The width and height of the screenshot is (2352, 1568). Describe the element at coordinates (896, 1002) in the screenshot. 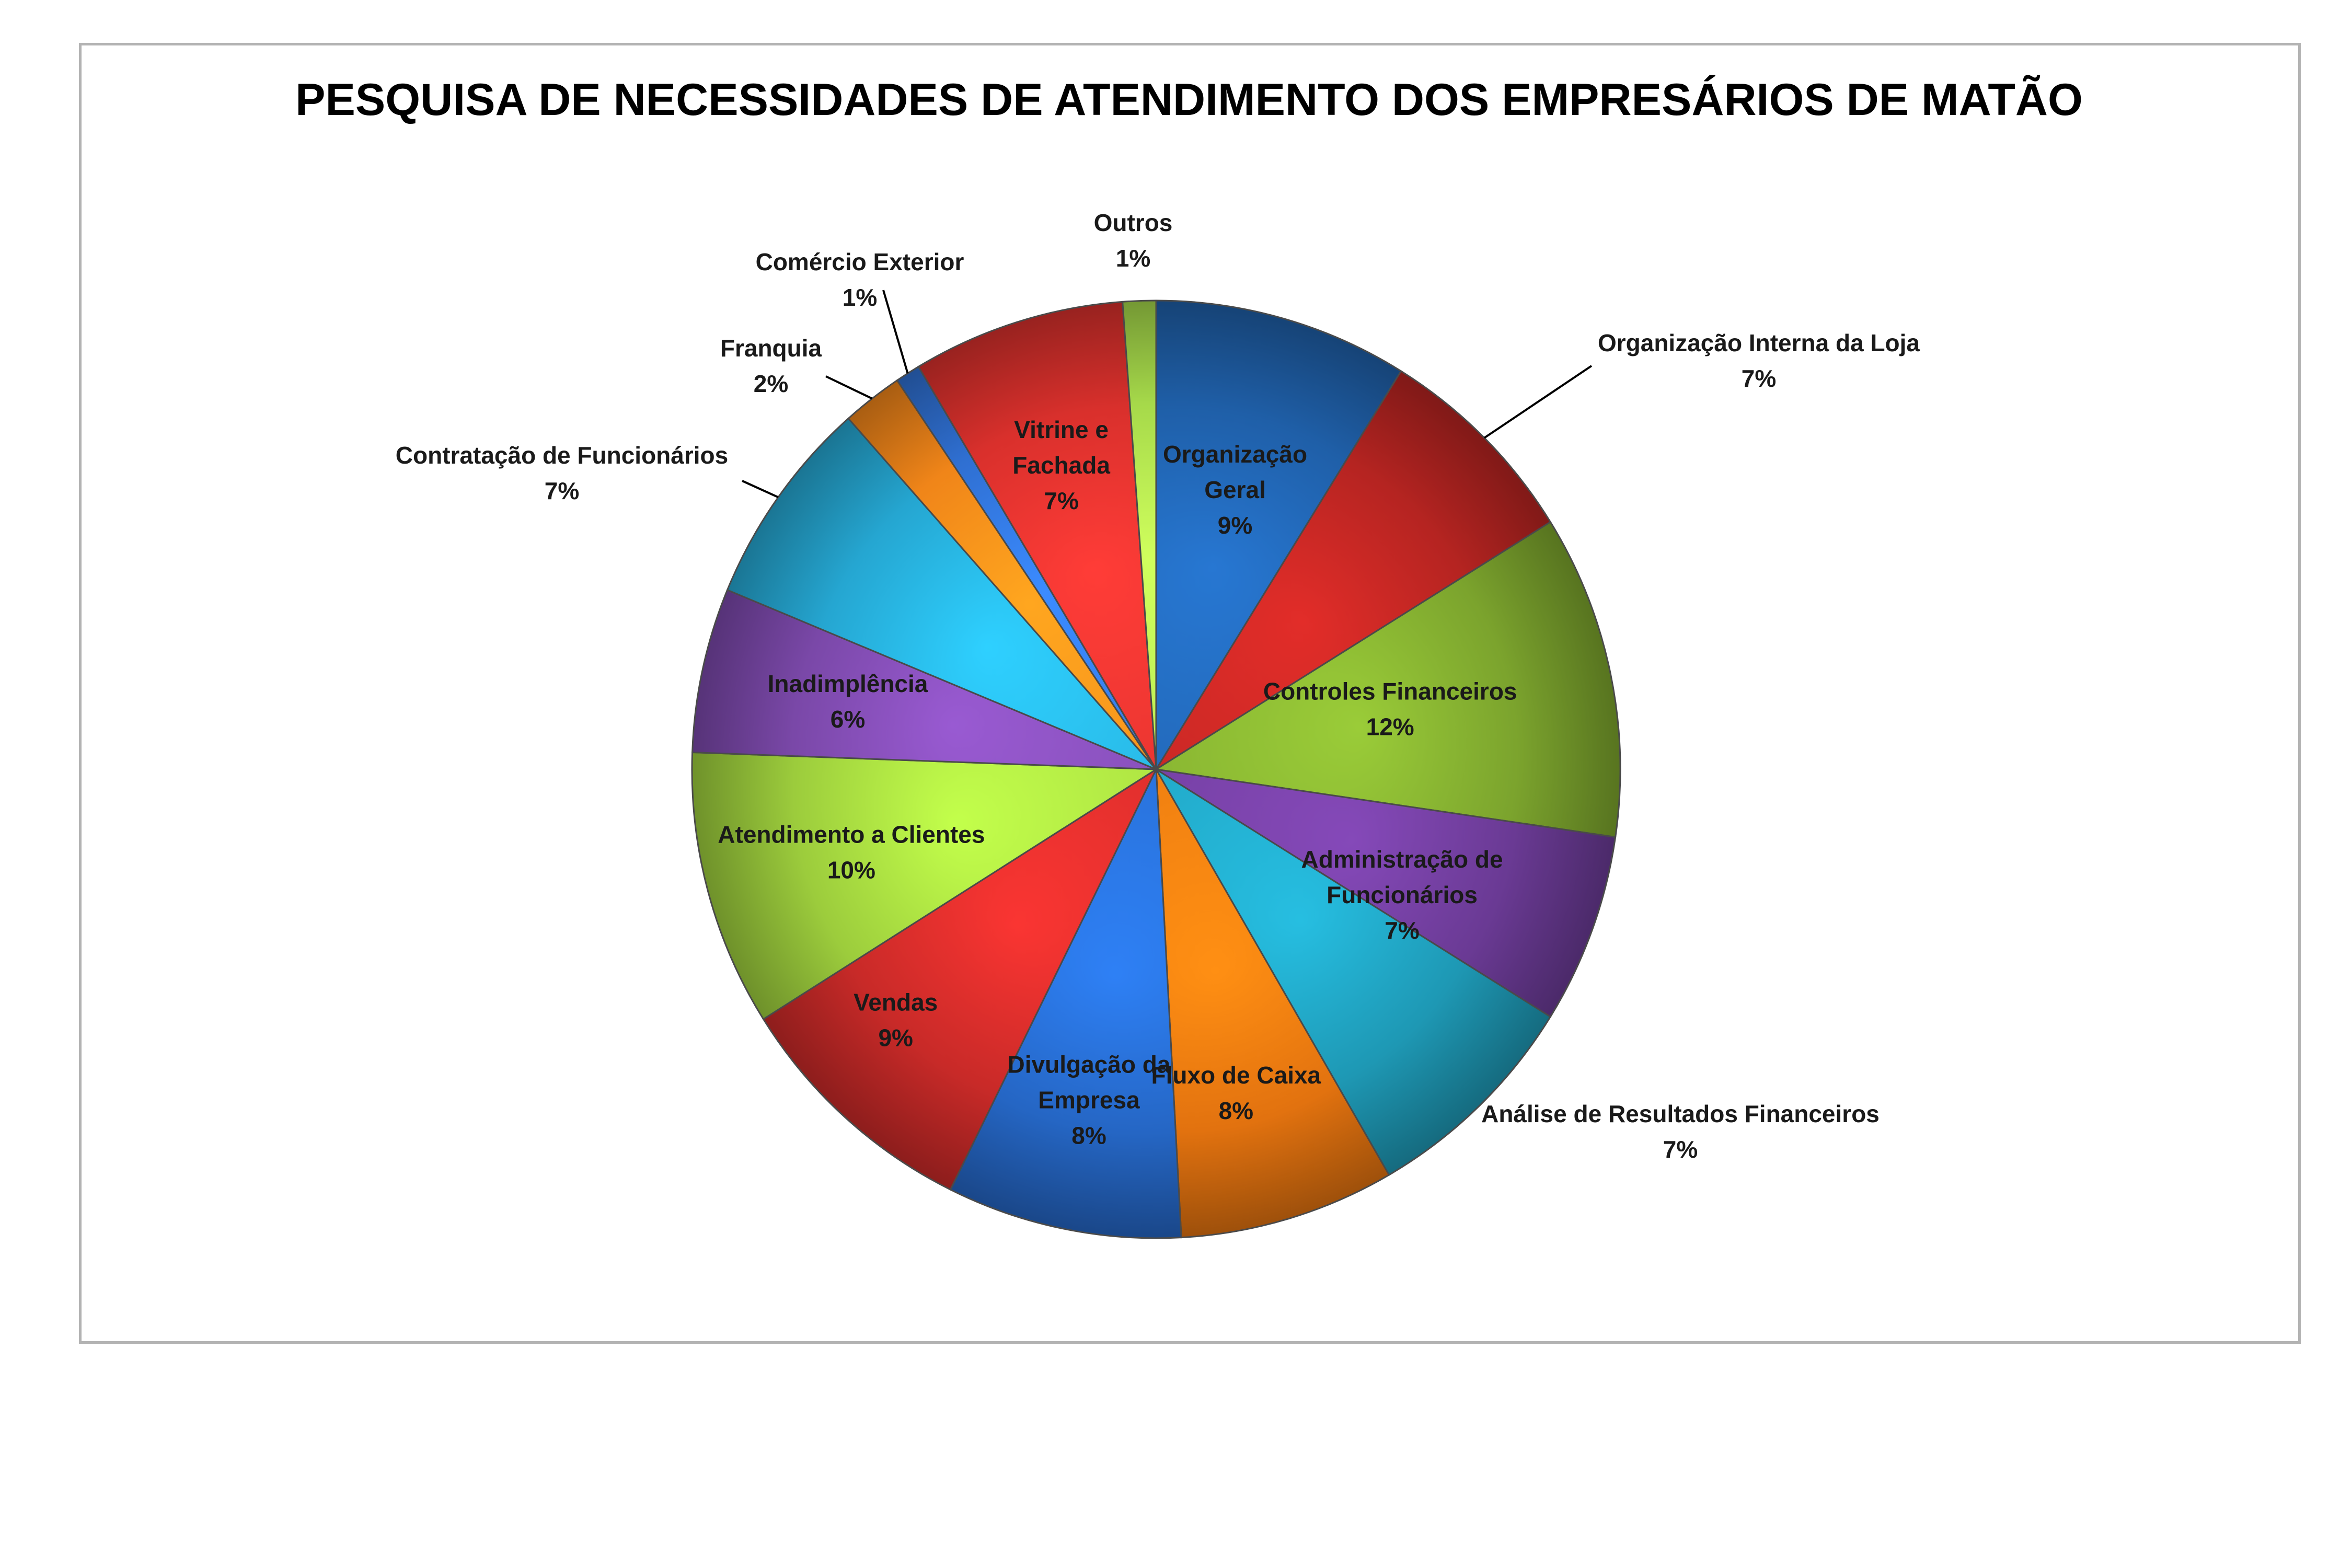

I see `slice-name-label: Vendas` at that location.